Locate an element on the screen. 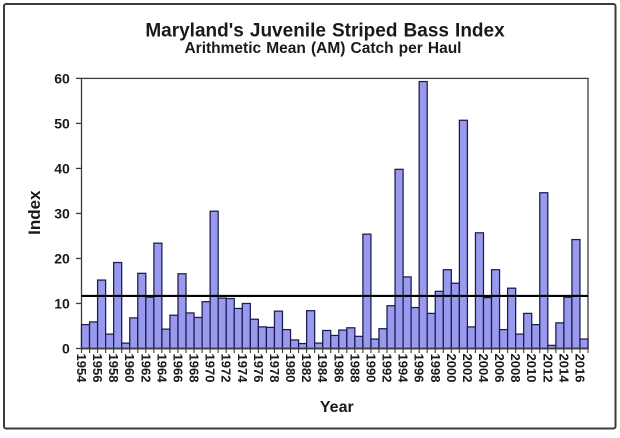  svg-text: 1960 is located at coordinates (129, 368).